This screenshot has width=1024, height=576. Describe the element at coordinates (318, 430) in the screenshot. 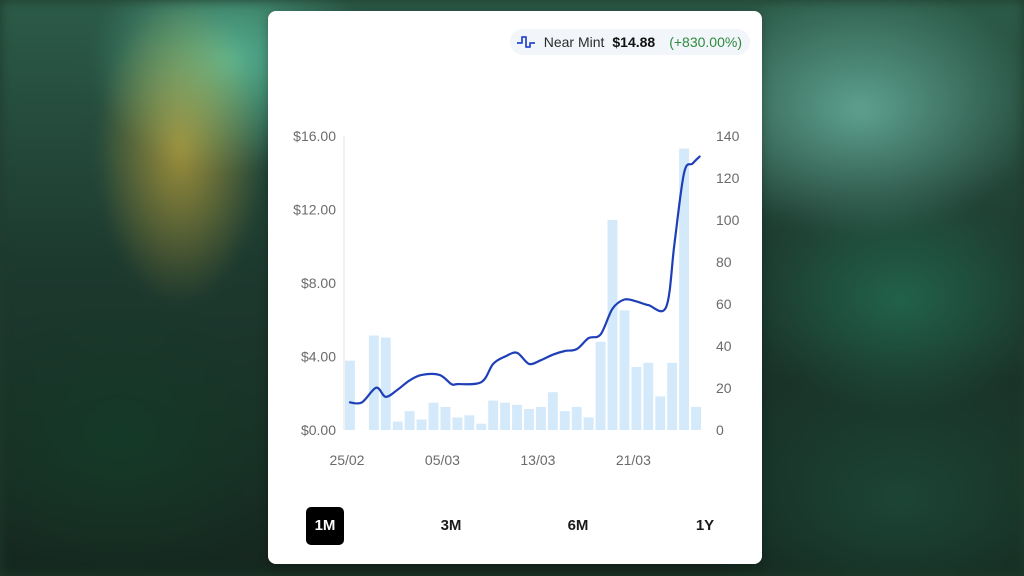

I see `y-left-tick-label: $0.00` at that location.